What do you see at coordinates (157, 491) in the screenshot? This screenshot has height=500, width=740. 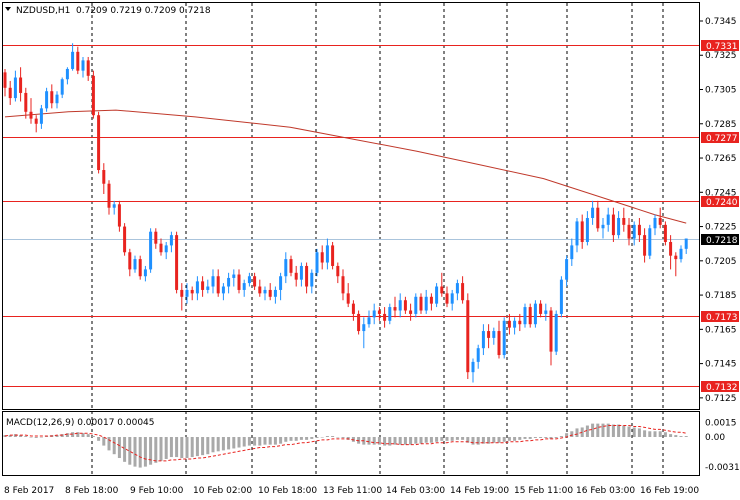 I see `time-tick-label: 9 Feb 10:00` at bounding box center [157, 491].